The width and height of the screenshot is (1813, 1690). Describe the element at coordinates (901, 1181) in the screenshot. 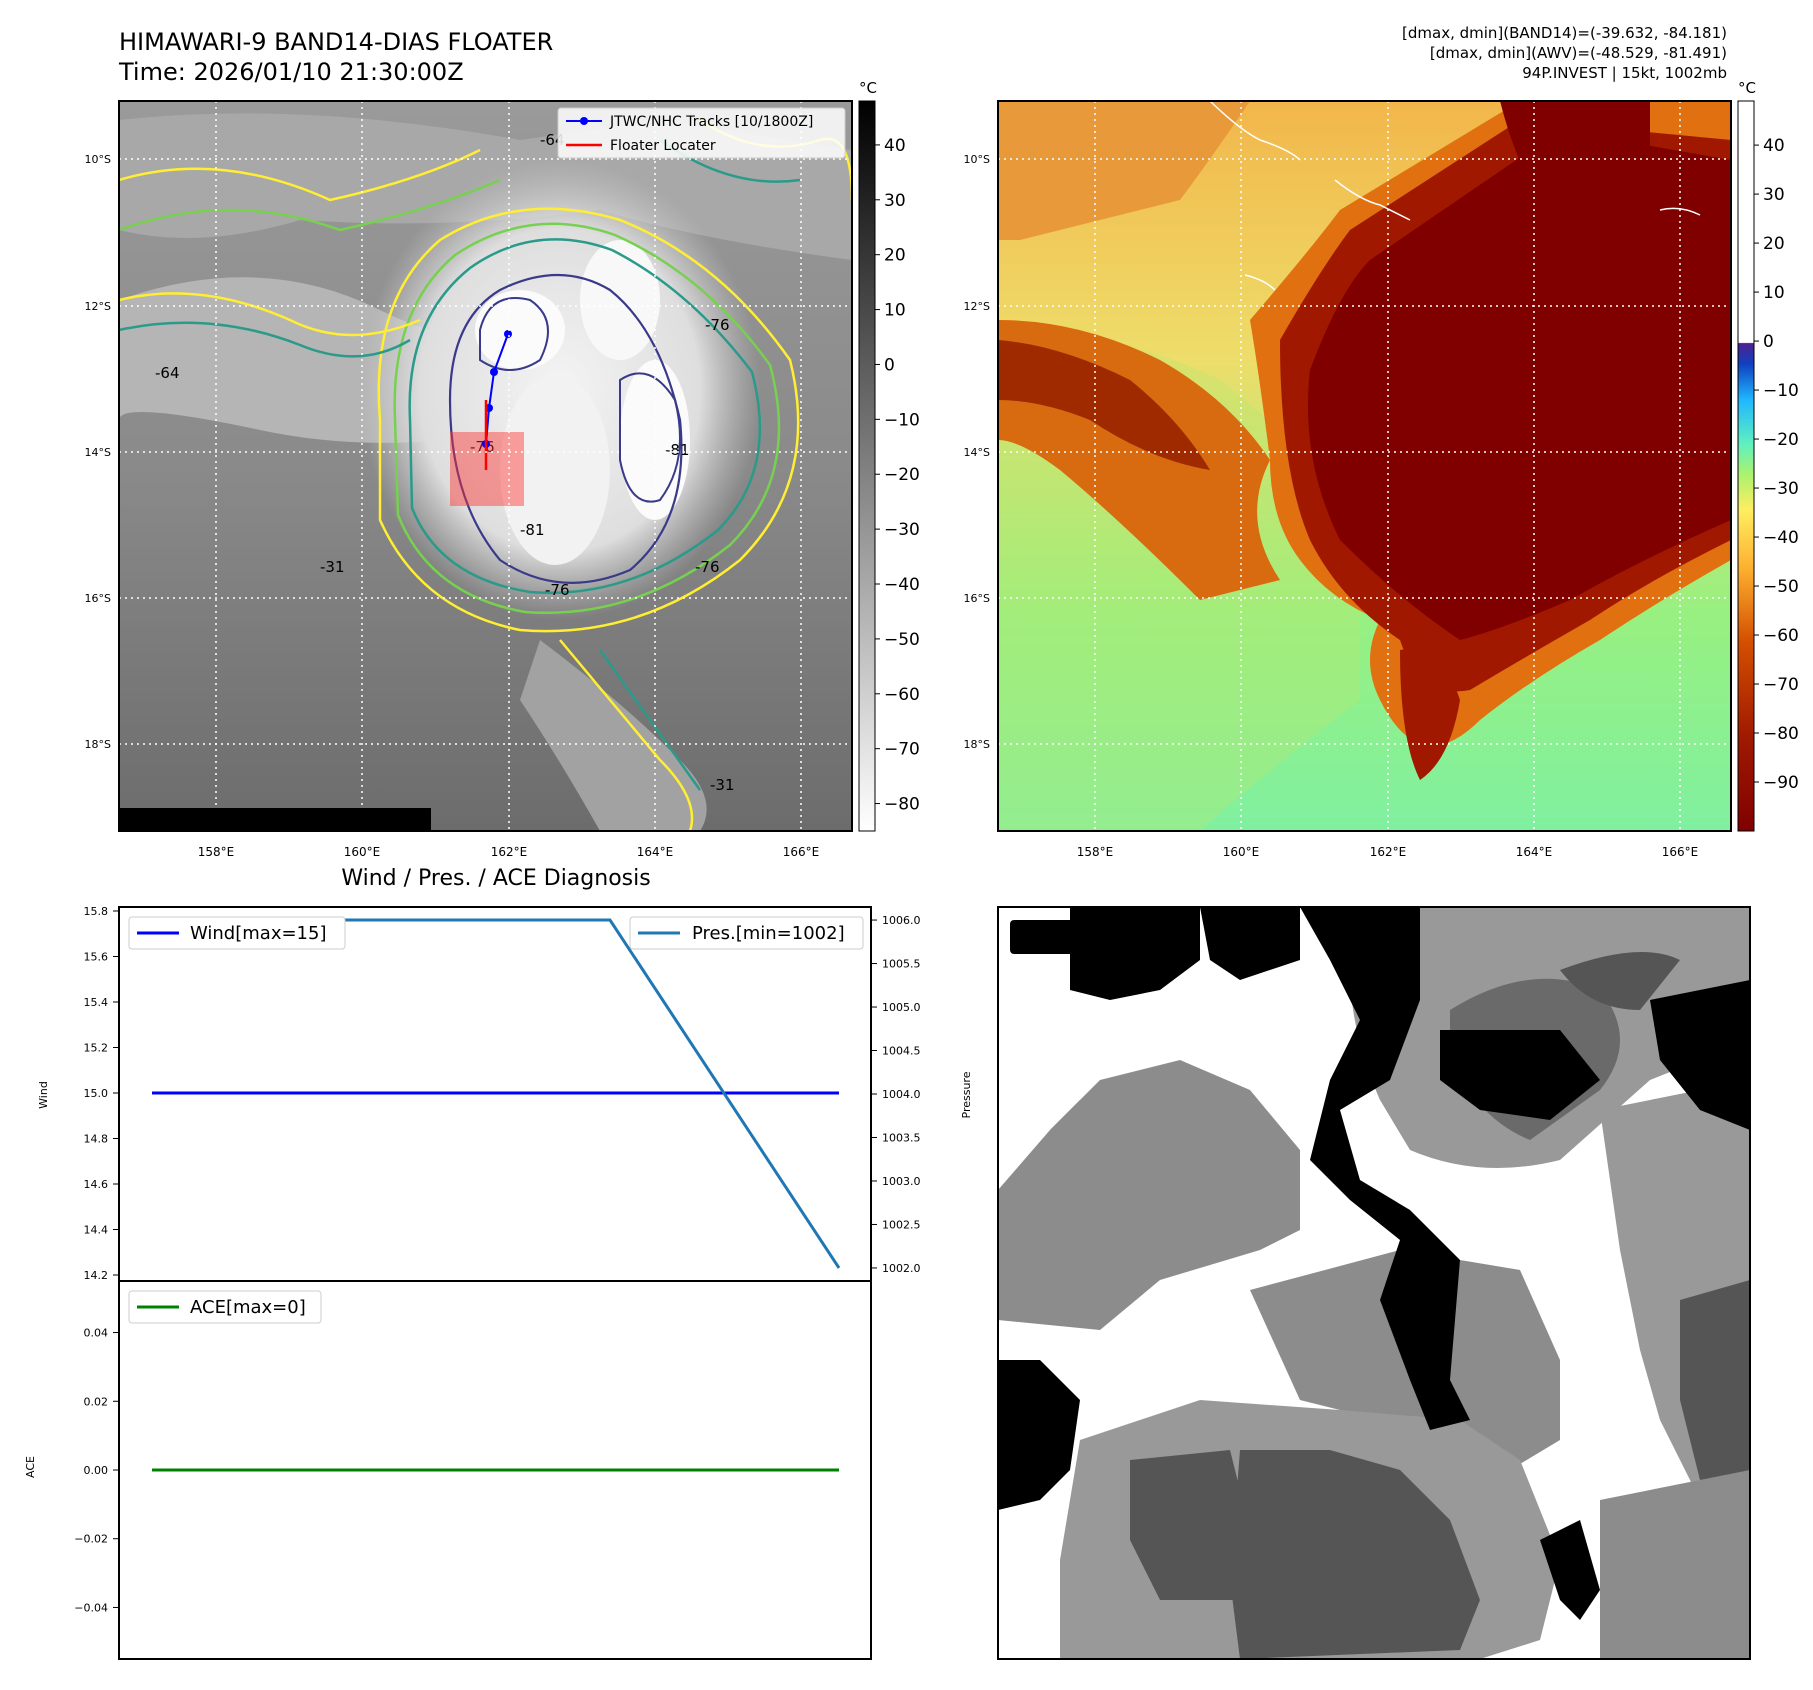

I see `pressure-tick-label: 1003.0` at that location.